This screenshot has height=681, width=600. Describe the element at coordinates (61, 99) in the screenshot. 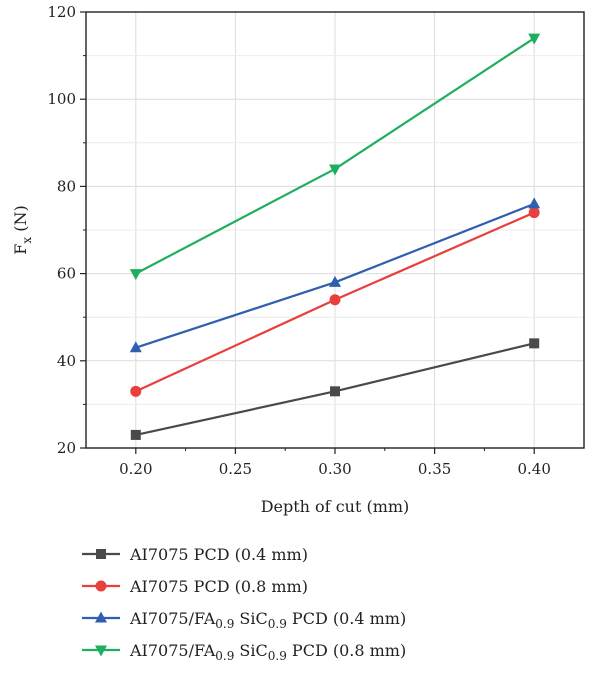

I see `y-tick-label: 100` at that location.